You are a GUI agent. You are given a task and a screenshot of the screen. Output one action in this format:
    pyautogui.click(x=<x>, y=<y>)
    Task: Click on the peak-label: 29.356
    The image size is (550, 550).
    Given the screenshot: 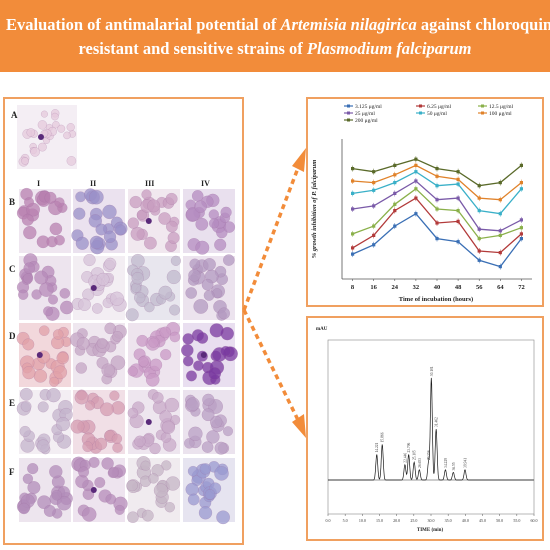 What is the action you would take?
    pyautogui.click(x=429, y=455)
    